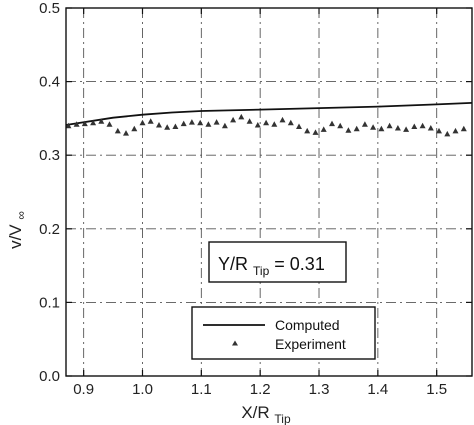  I want to click on y-axis-label: v/V ∞, so click(17, 230).